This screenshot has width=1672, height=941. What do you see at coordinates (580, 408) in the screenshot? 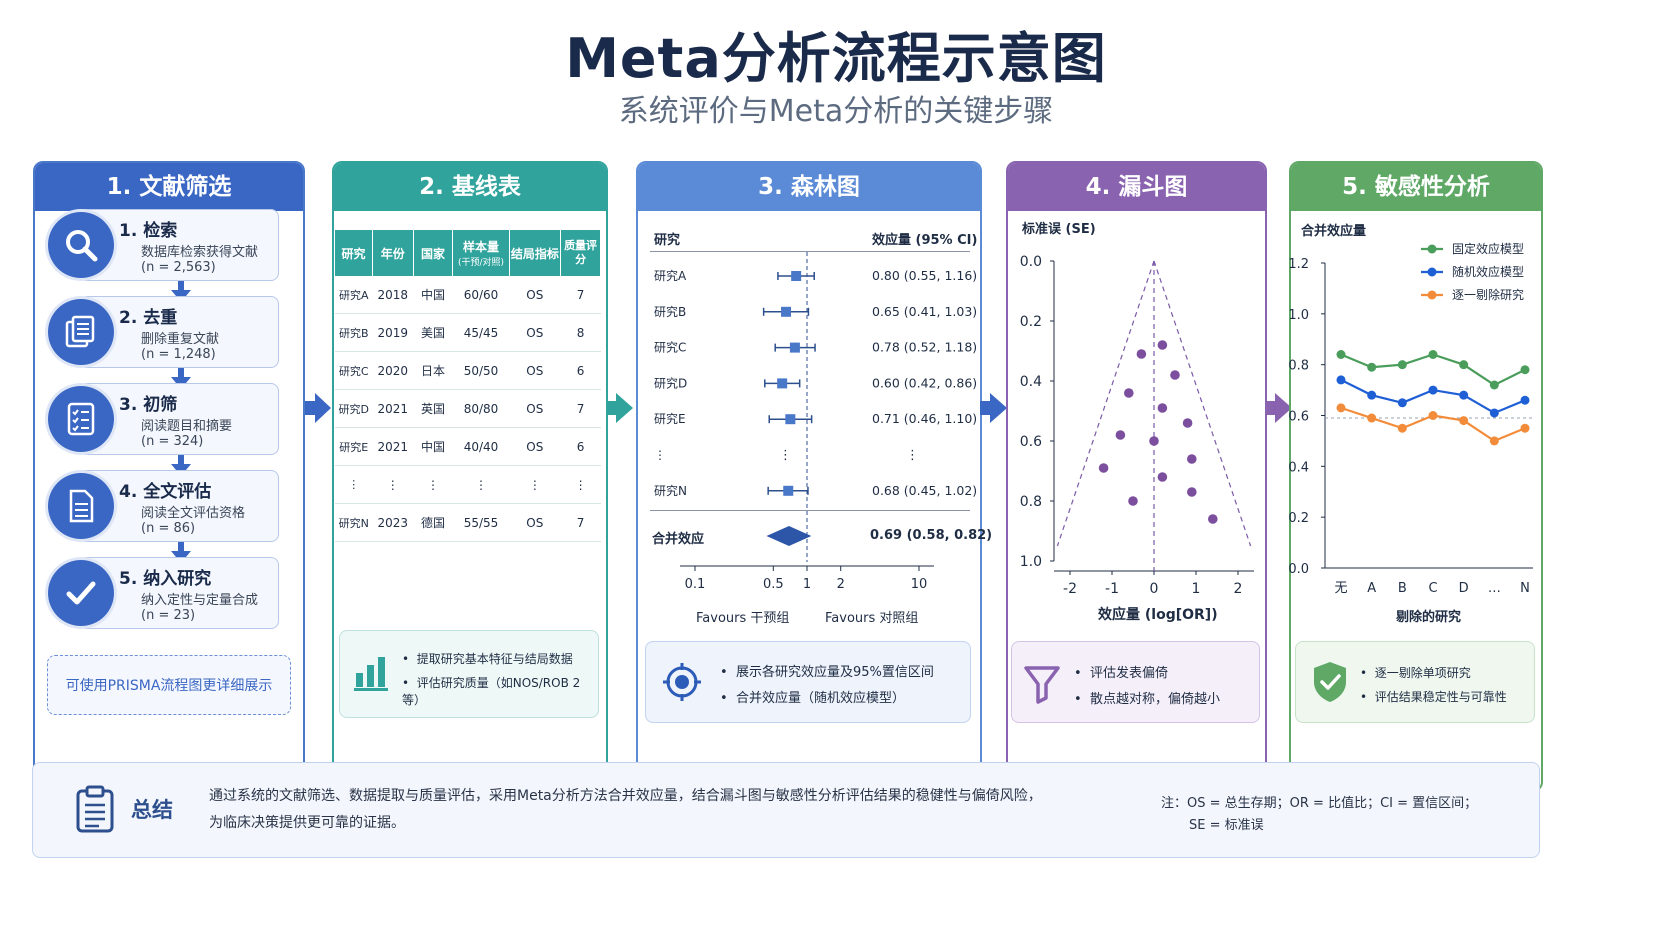
I see `table-cell: 7` at bounding box center [580, 408].